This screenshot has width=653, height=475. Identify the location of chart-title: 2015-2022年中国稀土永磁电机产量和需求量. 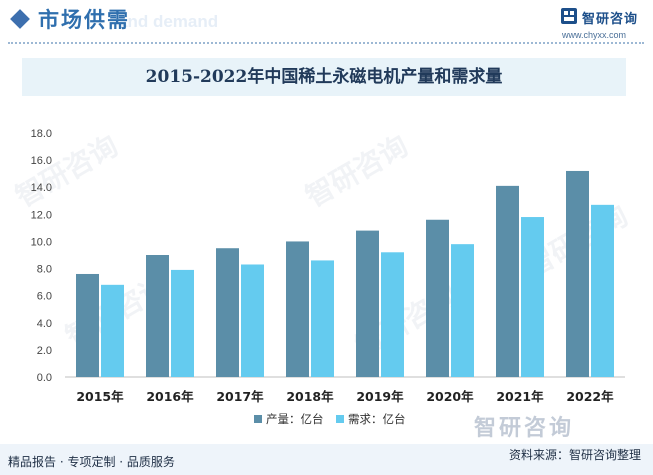
(324, 77).